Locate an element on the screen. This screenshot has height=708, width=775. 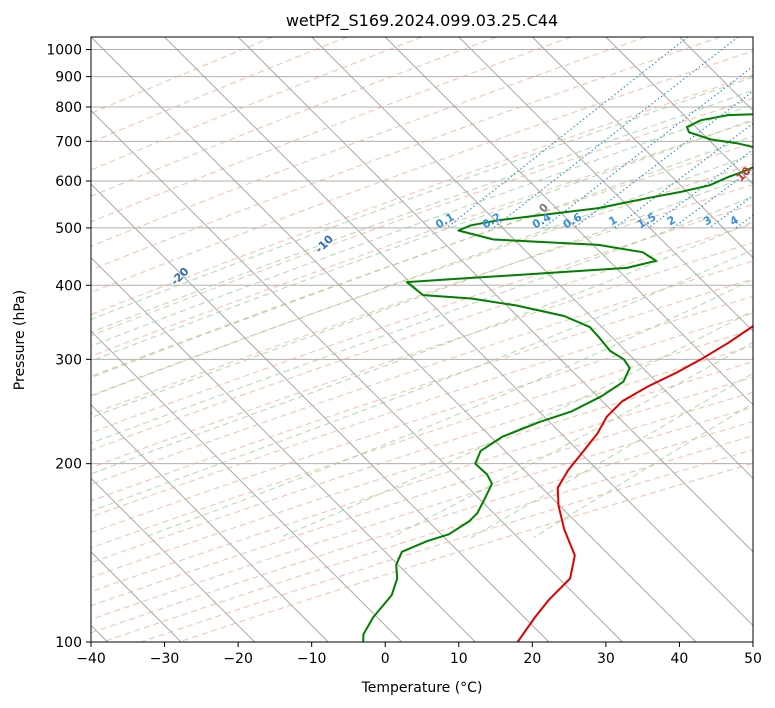
x-tick-label: 50 is located at coordinates (753, 659).